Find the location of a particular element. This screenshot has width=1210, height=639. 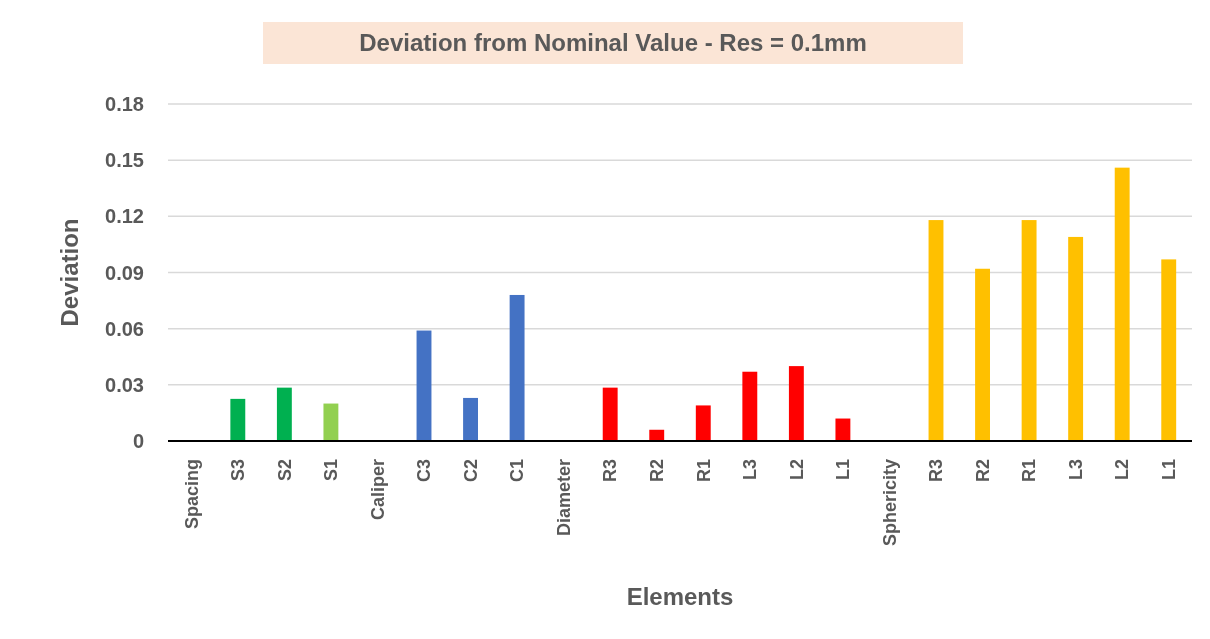

y-axis-title: Deviation is located at coordinates (69, 272).